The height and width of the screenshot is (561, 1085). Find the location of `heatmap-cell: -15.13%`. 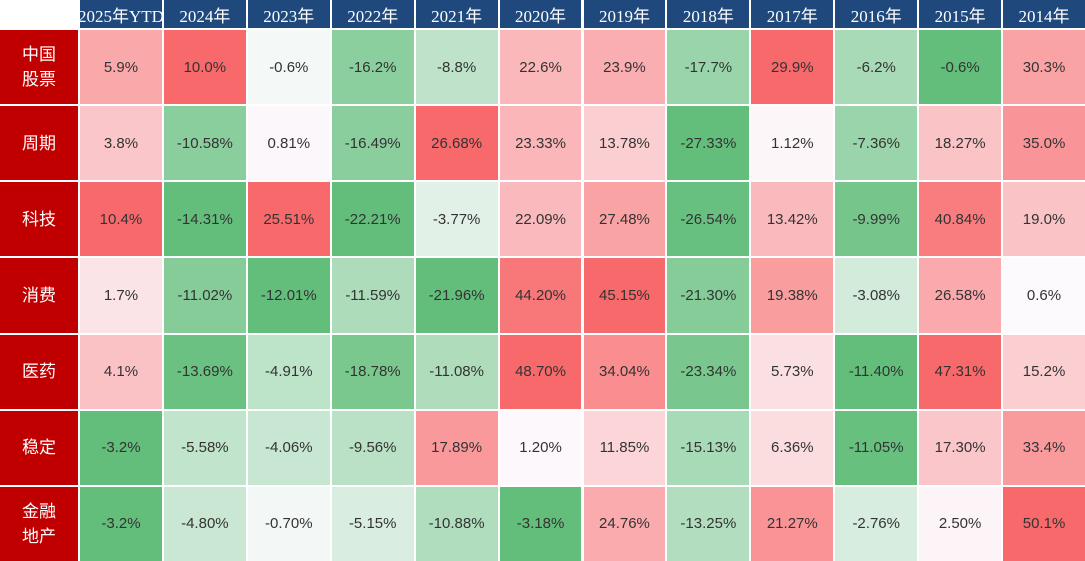

heatmap-cell: -15.13% is located at coordinates (708, 447).